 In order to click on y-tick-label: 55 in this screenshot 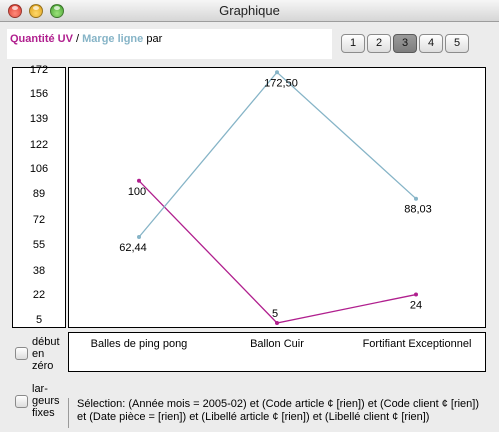, I will do `click(39, 245)`.